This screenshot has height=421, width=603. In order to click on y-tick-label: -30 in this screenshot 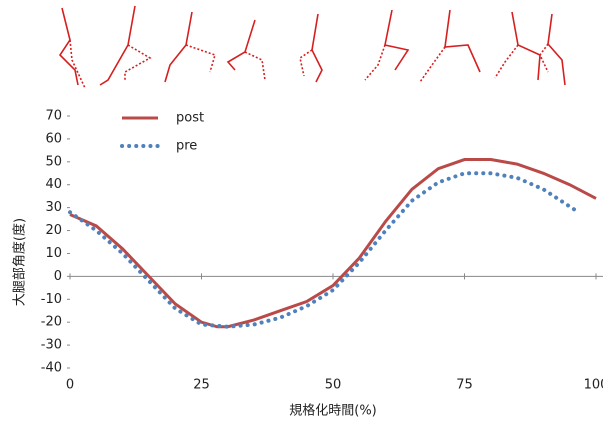, I will do `click(51, 345)`.